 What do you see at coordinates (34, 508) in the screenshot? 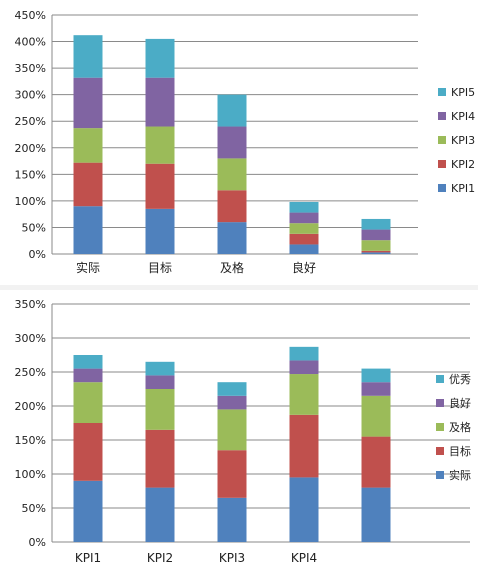
I see `bottom-y-tick-label: 50%` at bounding box center [34, 508].